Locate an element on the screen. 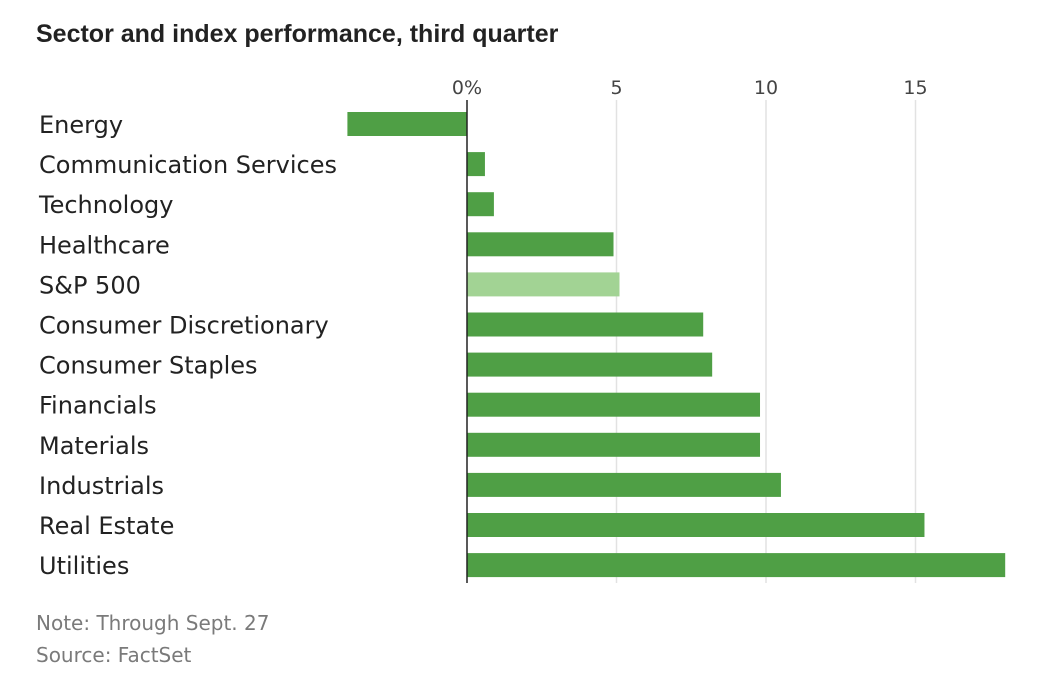 The width and height of the screenshot is (1045, 689). category-label: Consumer Discretionary is located at coordinates (184, 326).